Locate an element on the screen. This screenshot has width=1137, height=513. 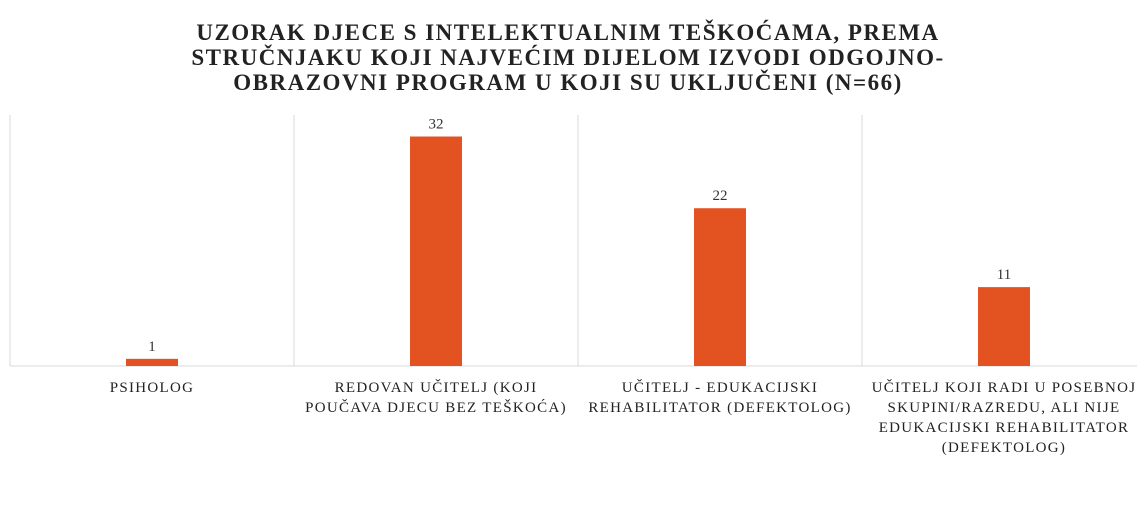
value-label: 22 is located at coordinates (720, 196).